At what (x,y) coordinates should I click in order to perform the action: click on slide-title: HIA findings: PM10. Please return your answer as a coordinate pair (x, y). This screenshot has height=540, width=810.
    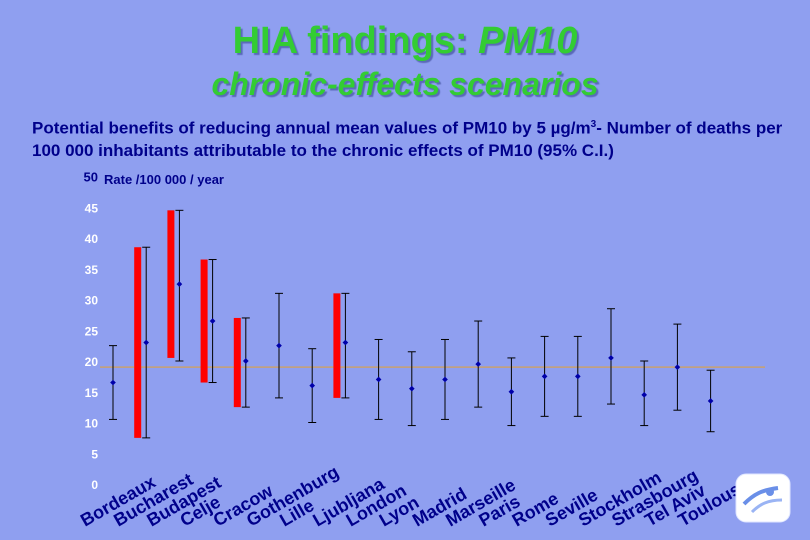
    Looking at the image, I should click on (405, 41).